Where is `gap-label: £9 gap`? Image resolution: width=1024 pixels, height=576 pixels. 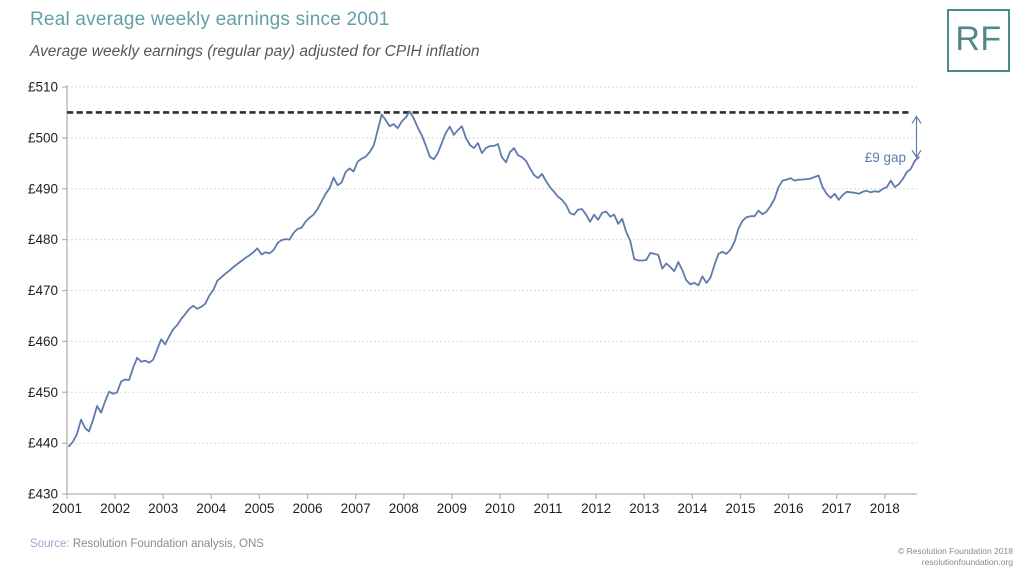
gap-label: £9 gap is located at coordinates (885, 157).